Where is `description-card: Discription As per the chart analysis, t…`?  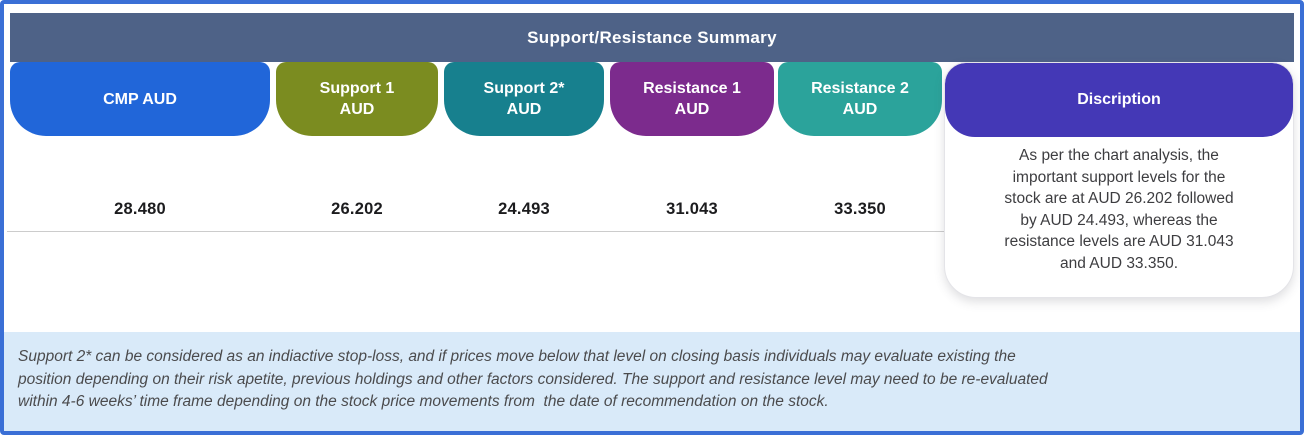 description-card: Discription As per the chart analysis, t… is located at coordinates (1119, 180).